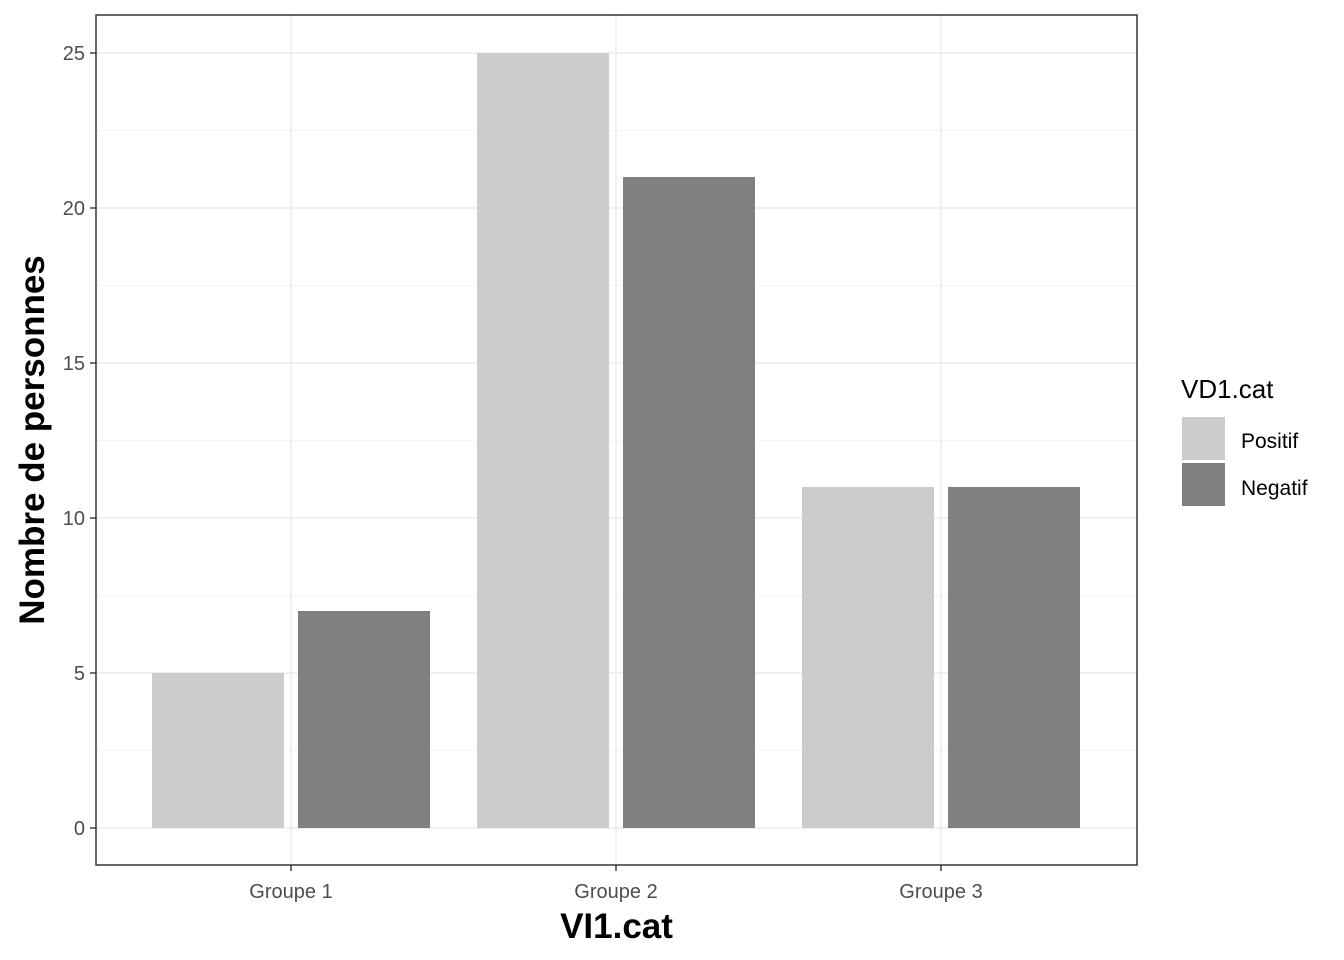  Describe the element at coordinates (1203, 438) in the screenshot. I see `legend-key-positif` at that location.